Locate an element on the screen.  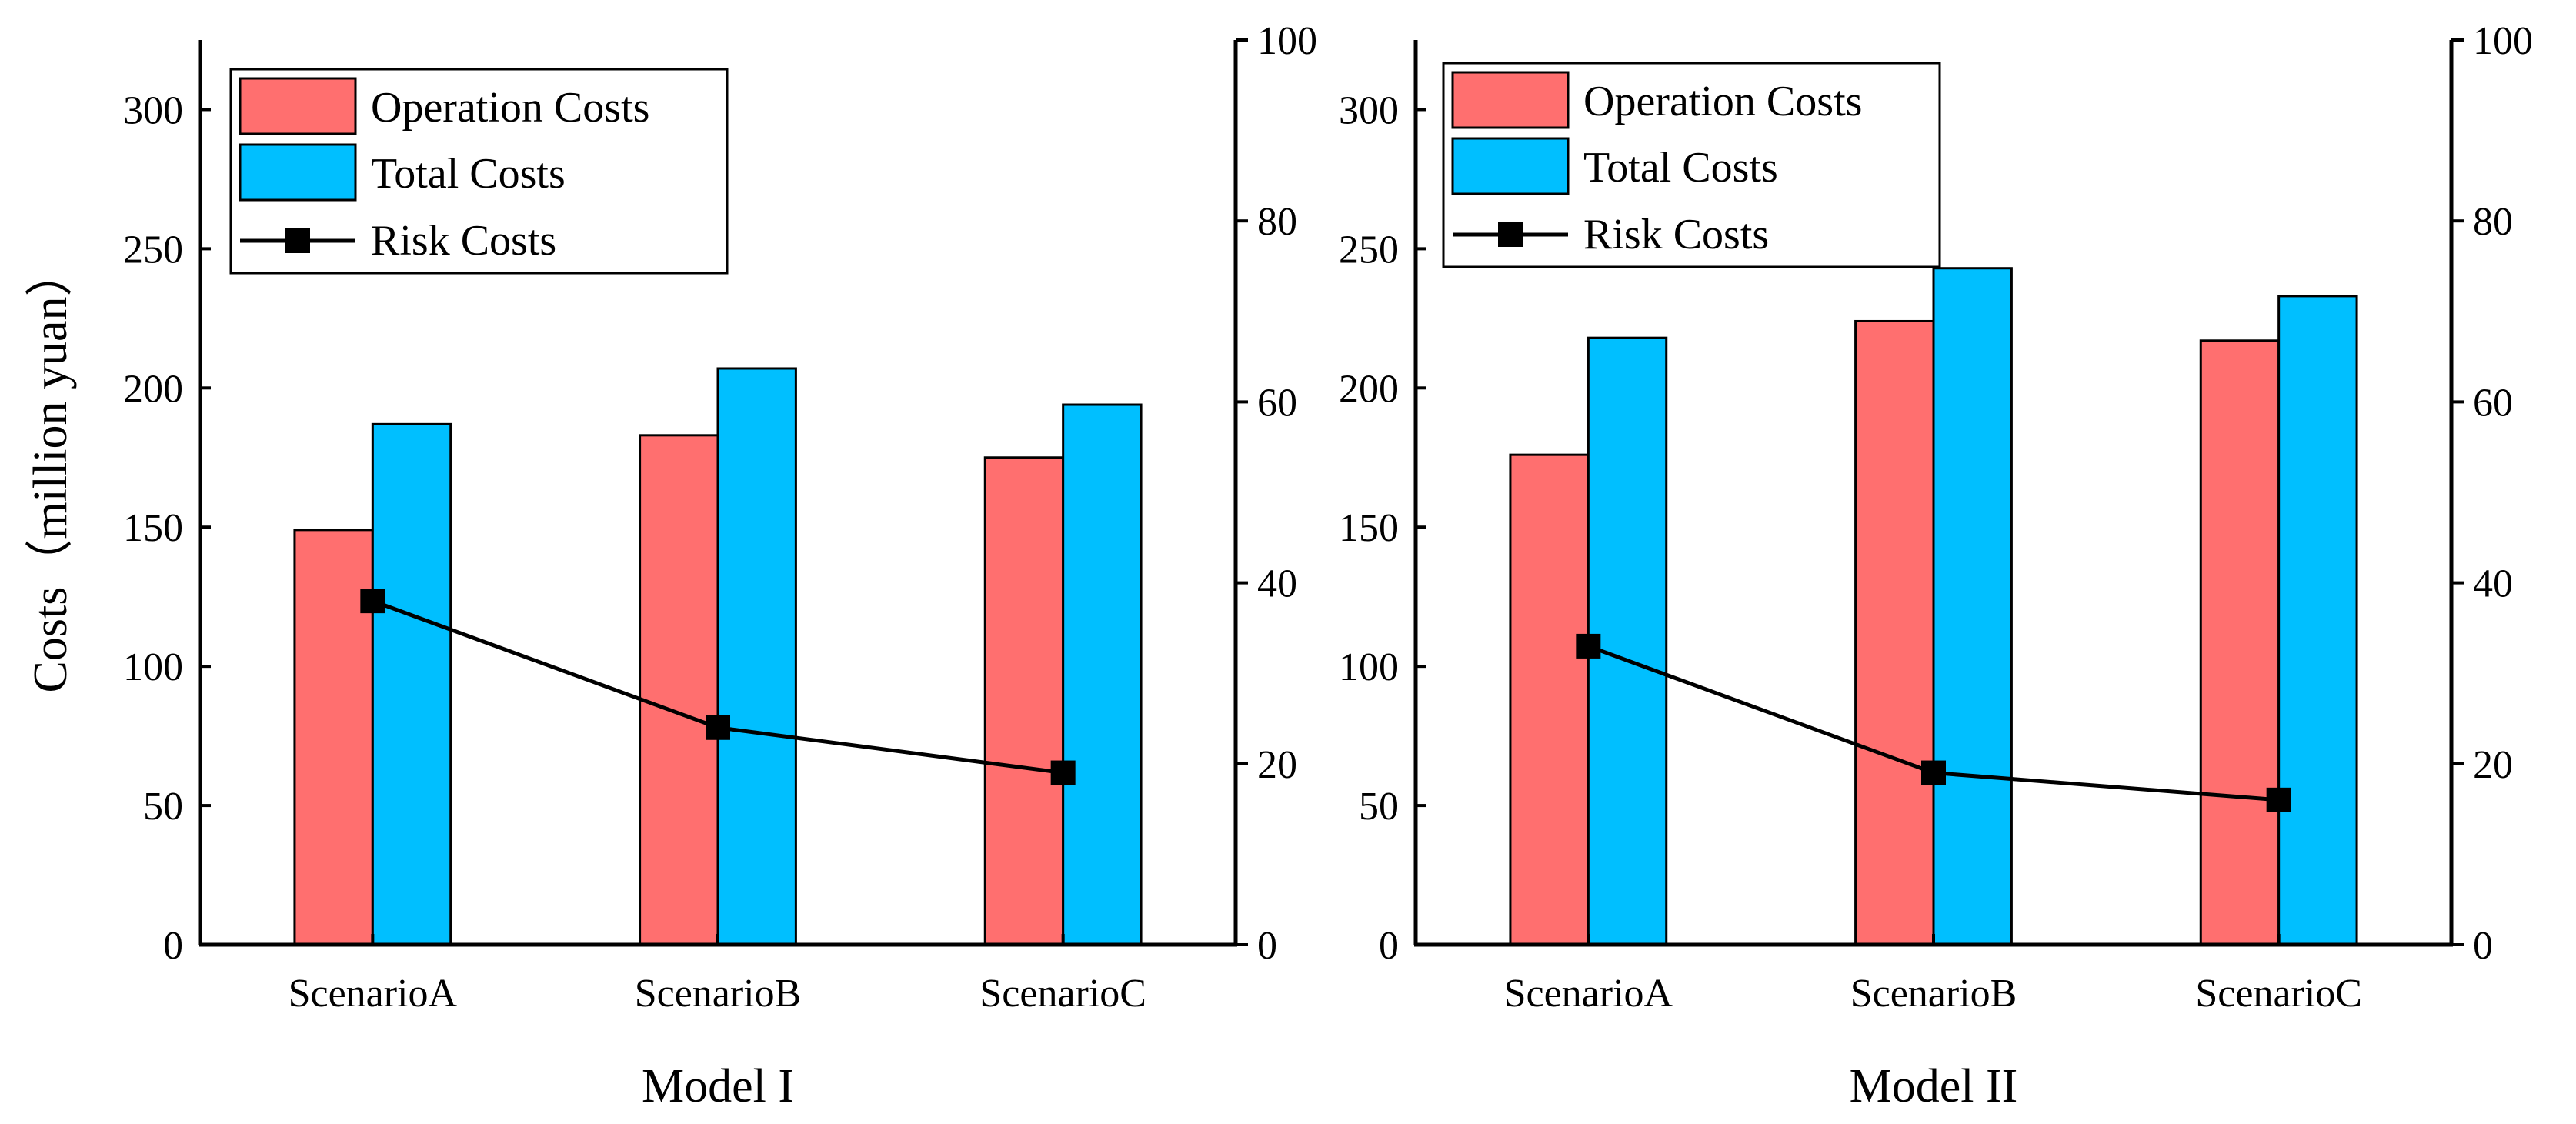
legend-model-1: Operation Costs Total Costs Risk Costs is located at coordinates (479, 172).